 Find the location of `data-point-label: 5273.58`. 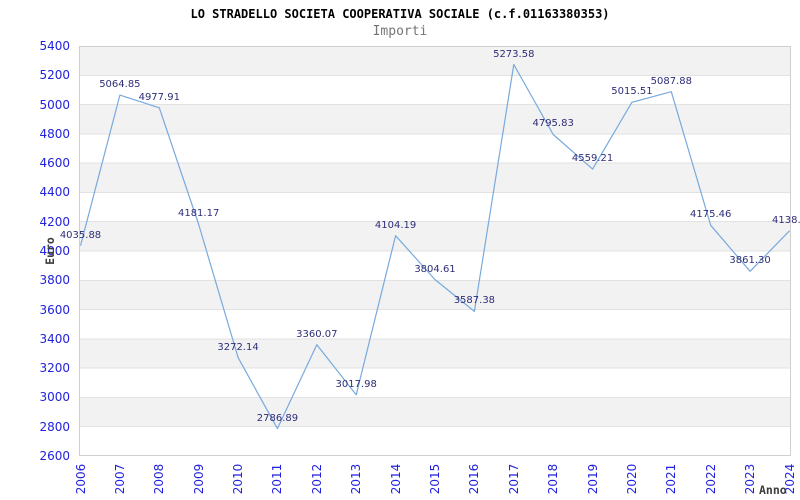

data-point-label: 5273.58 is located at coordinates (514, 54).